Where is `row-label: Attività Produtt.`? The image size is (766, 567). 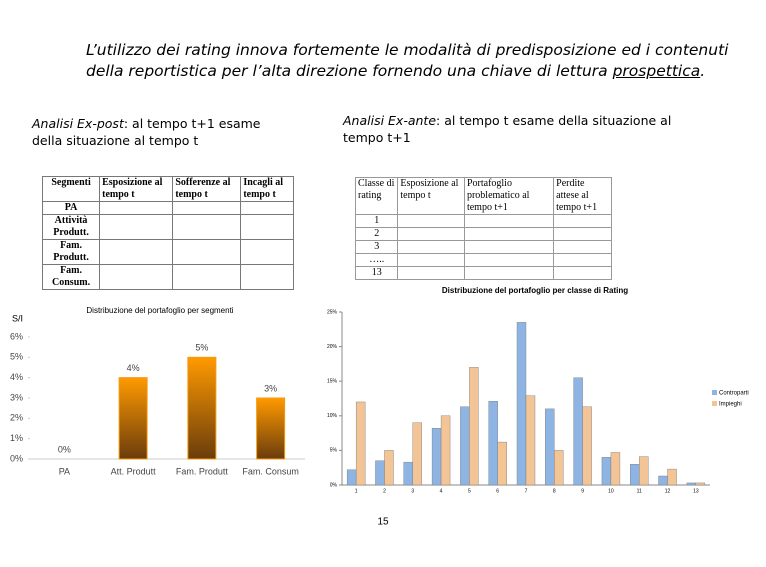 row-label: Attività Produtt. is located at coordinates (71, 227).